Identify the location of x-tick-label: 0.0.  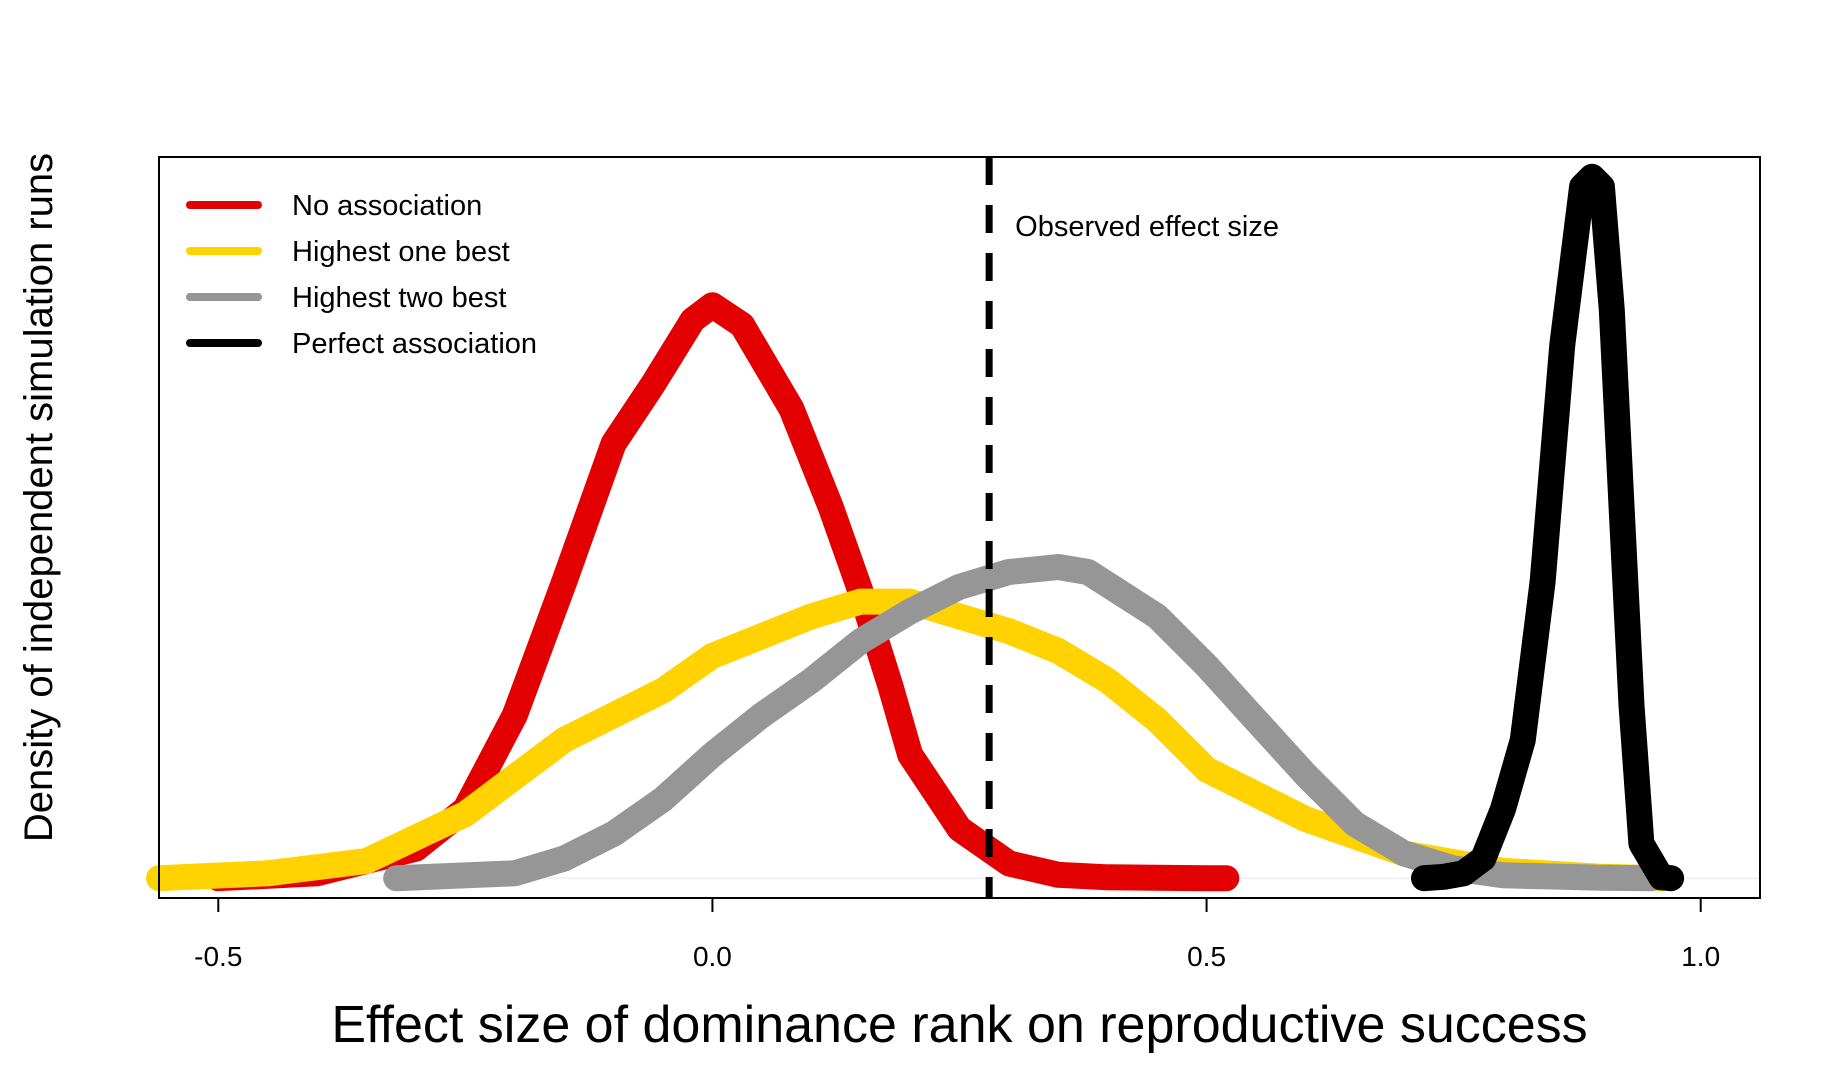
(712, 956).